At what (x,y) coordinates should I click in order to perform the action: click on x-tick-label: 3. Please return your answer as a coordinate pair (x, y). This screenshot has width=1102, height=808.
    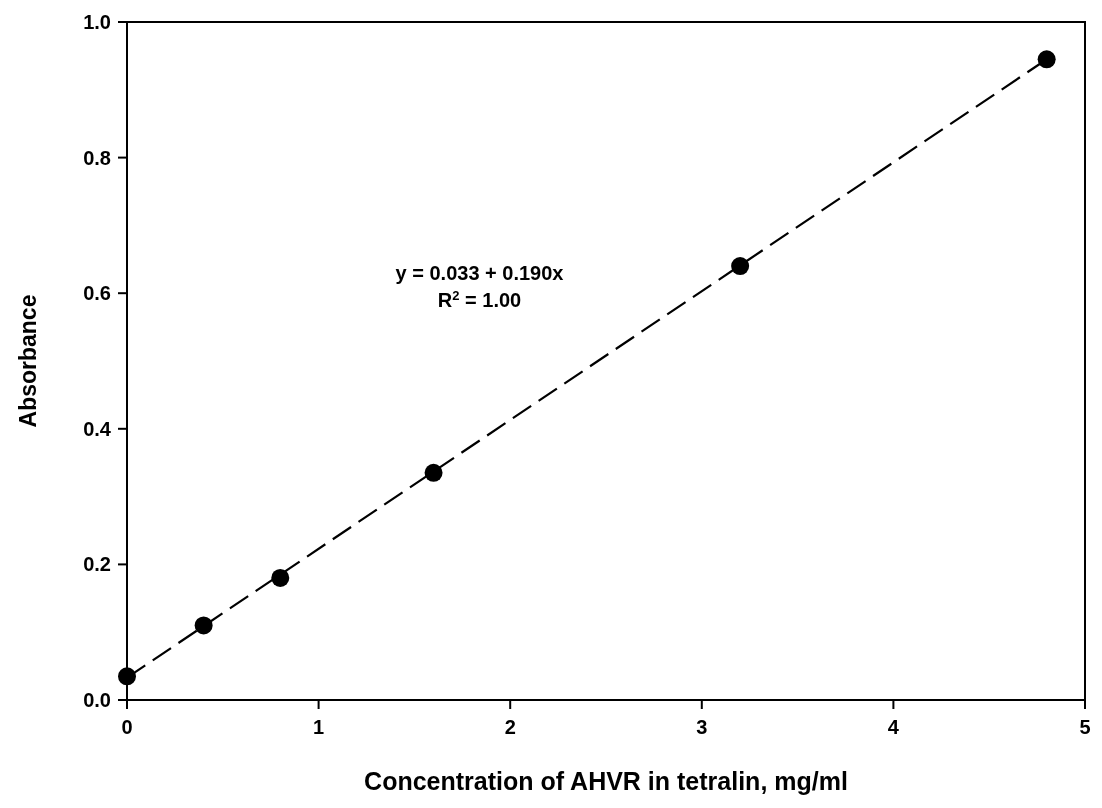
    Looking at the image, I should click on (702, 727).